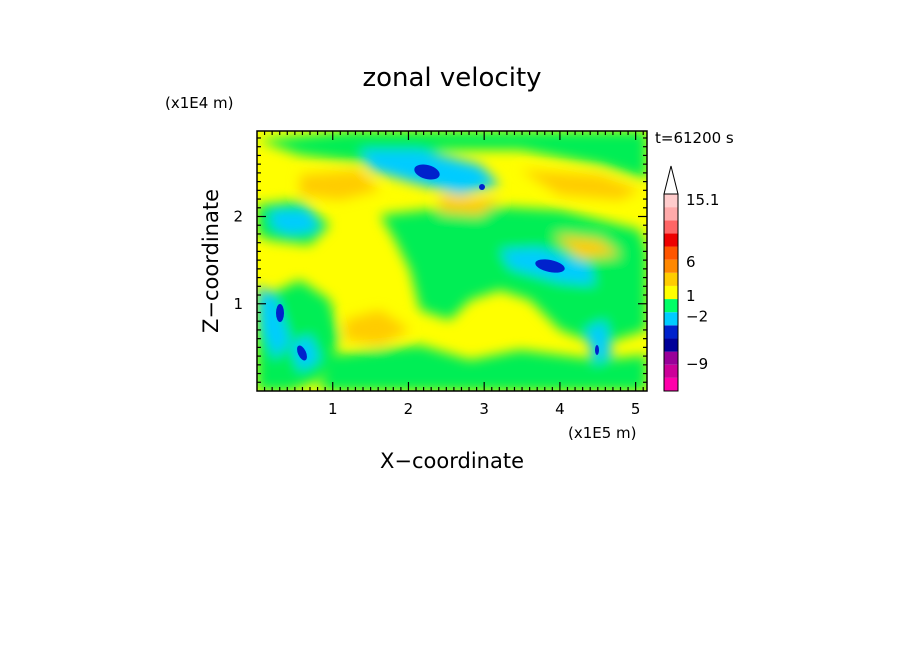  Describe the element at coordinates (409, 409) in the screenshot. I see `x-tick-label: 2` at that location.